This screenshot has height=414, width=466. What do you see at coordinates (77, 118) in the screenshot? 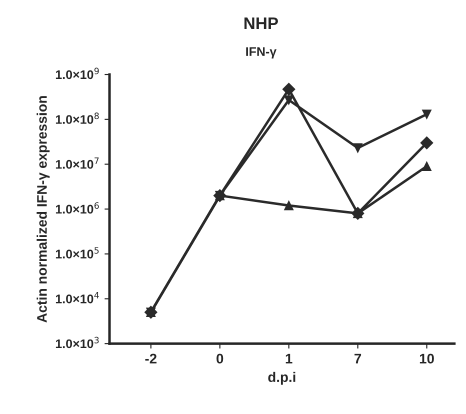
I see `y-tick-label: 1.0×10$^{8}$` at bounding box center [77, 118].